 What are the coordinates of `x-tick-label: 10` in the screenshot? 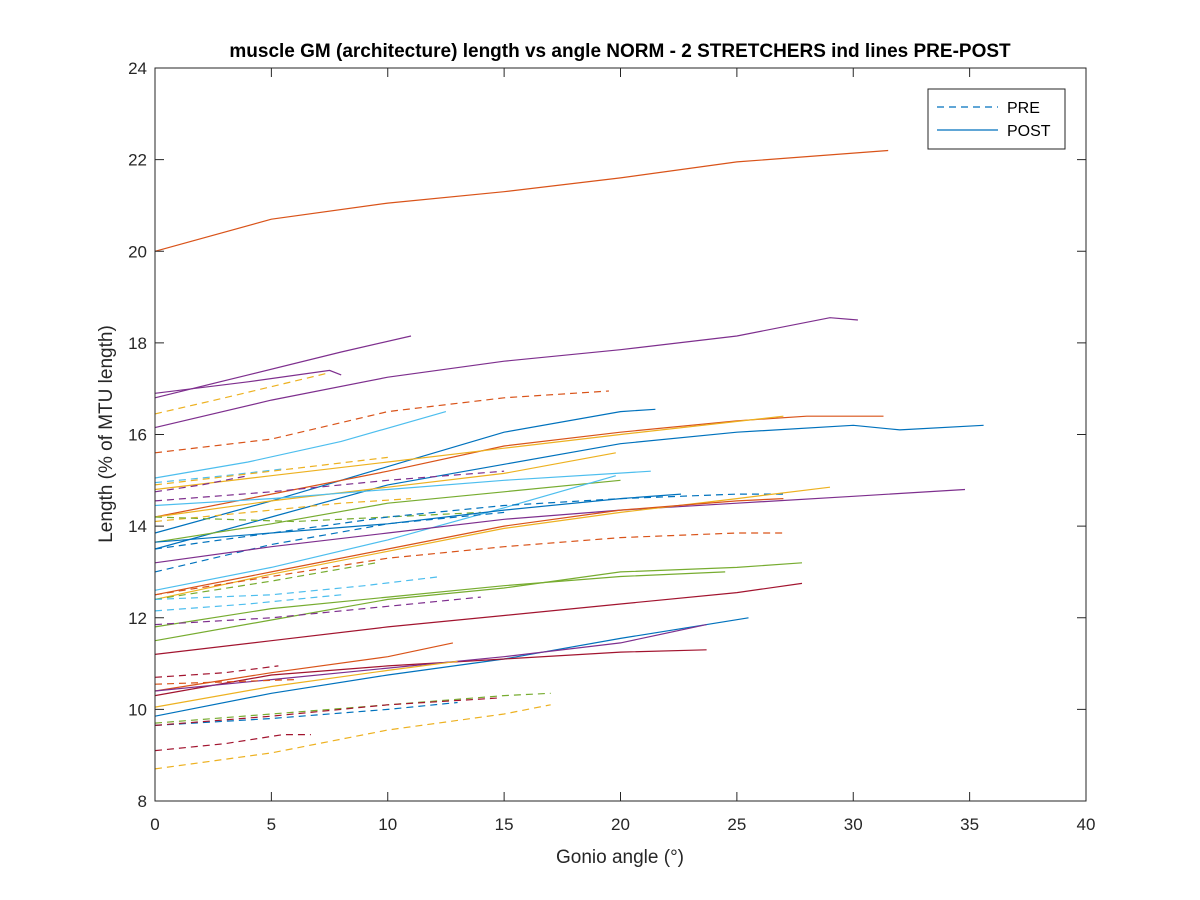 It's located at (387, 824).